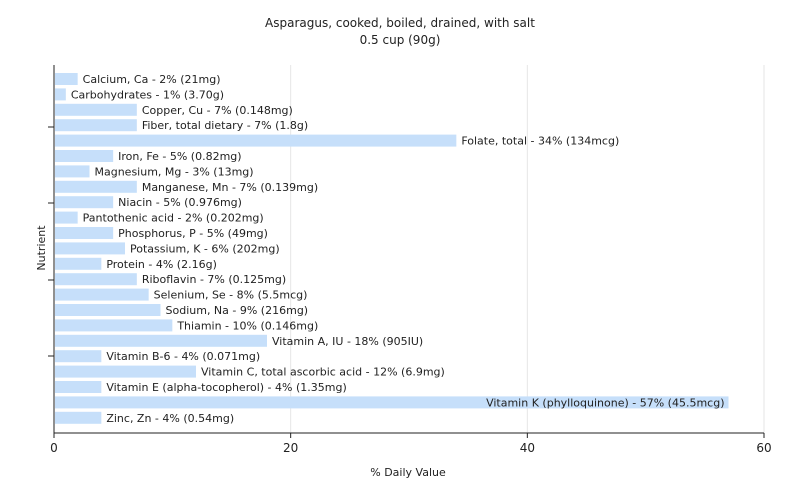 The width and height of the screenshot is (800, 500). Describe the element at coordinates (408, 472) in the screenshot. I see `x-axis-title: % Daily Value` at that location.